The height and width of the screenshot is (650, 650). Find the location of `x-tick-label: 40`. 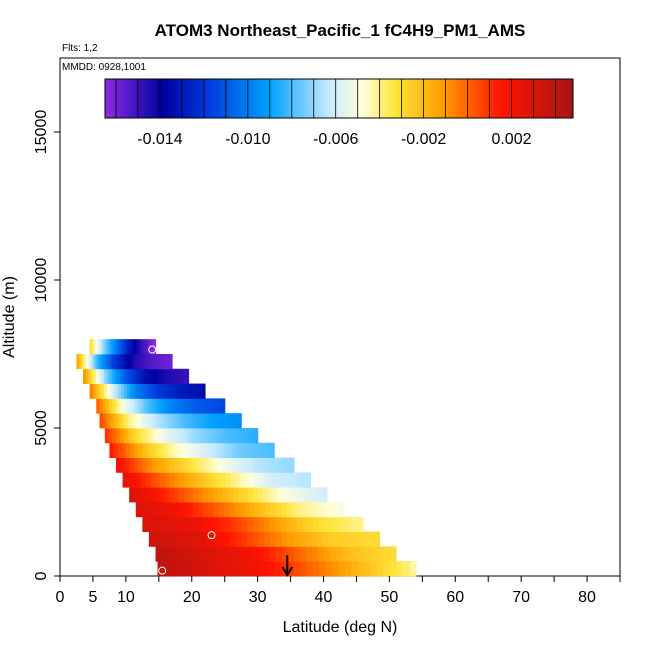

x-tick-label: 40 is located at coordinates (324, 597).